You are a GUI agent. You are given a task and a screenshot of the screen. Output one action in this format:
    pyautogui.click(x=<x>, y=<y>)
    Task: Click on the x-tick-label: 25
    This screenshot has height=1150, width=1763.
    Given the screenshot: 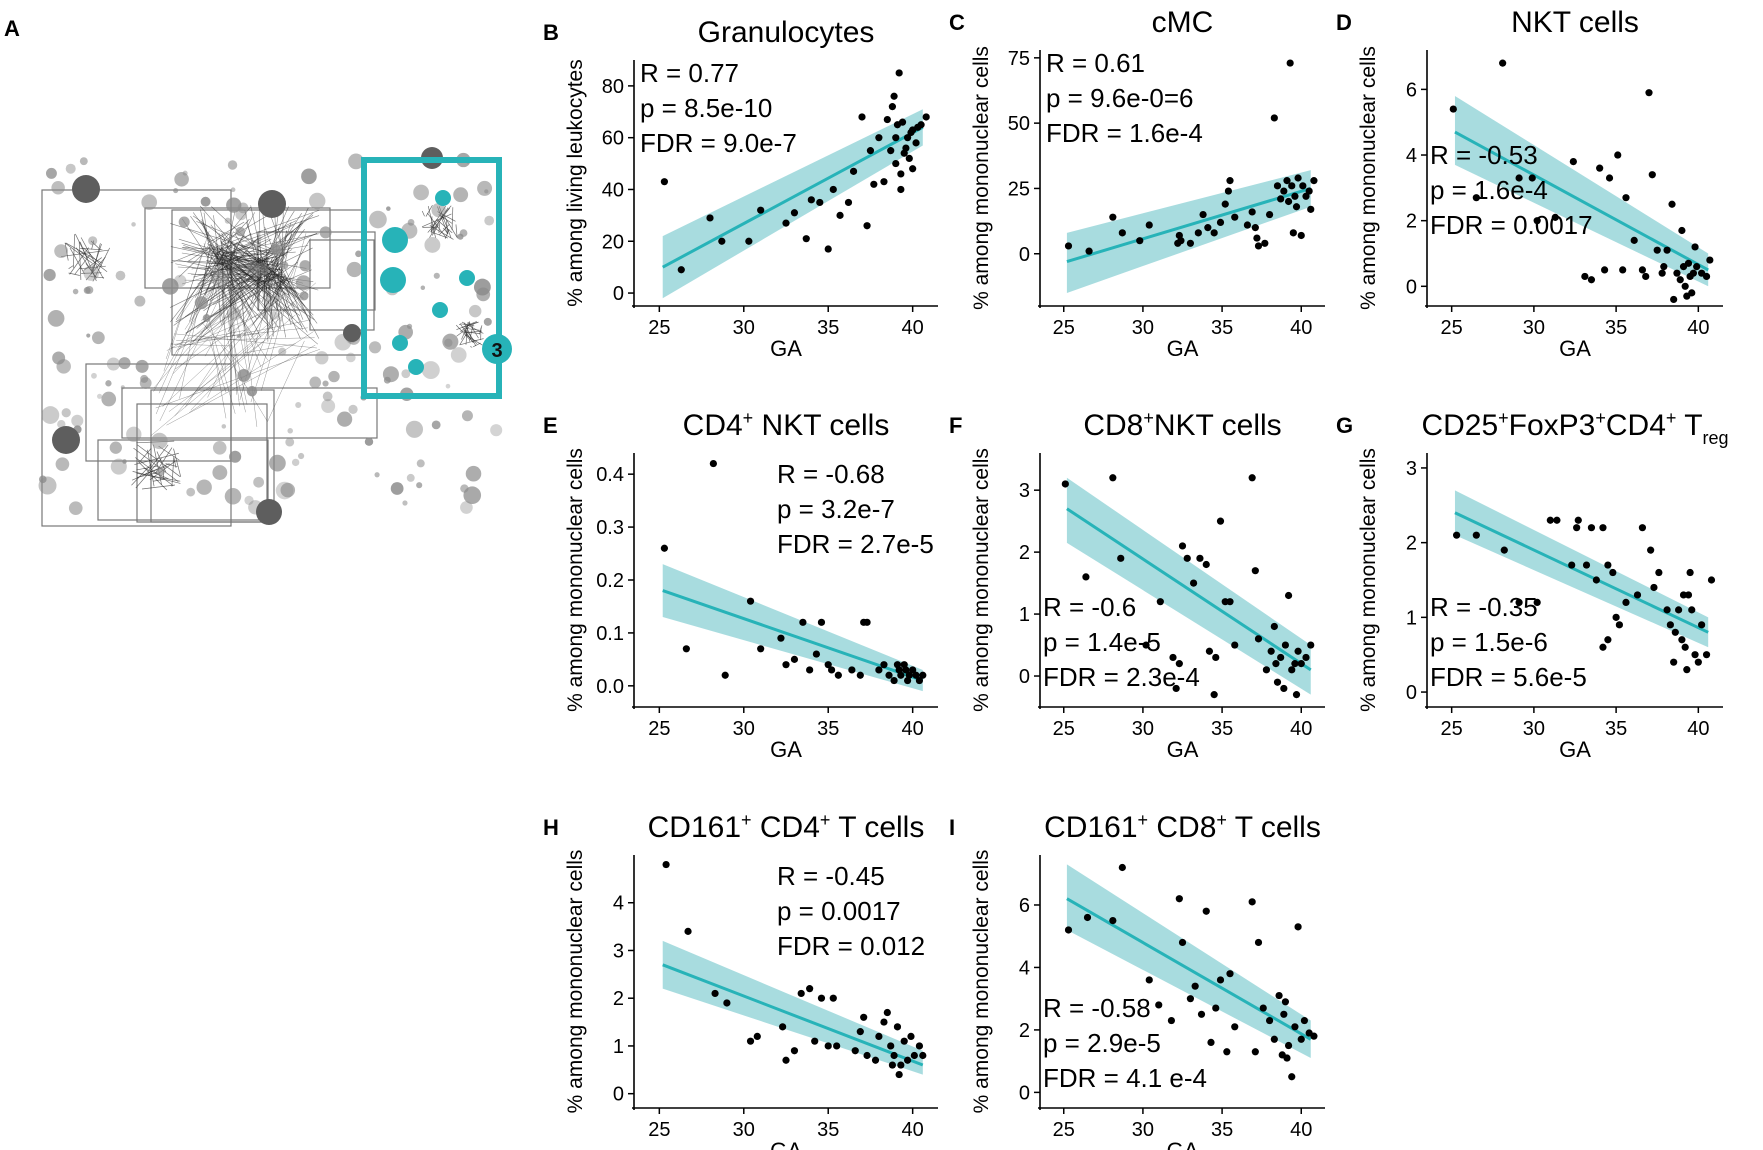 What is the action you would take?
    pyautogui.click(x=1064, y=1130)
    